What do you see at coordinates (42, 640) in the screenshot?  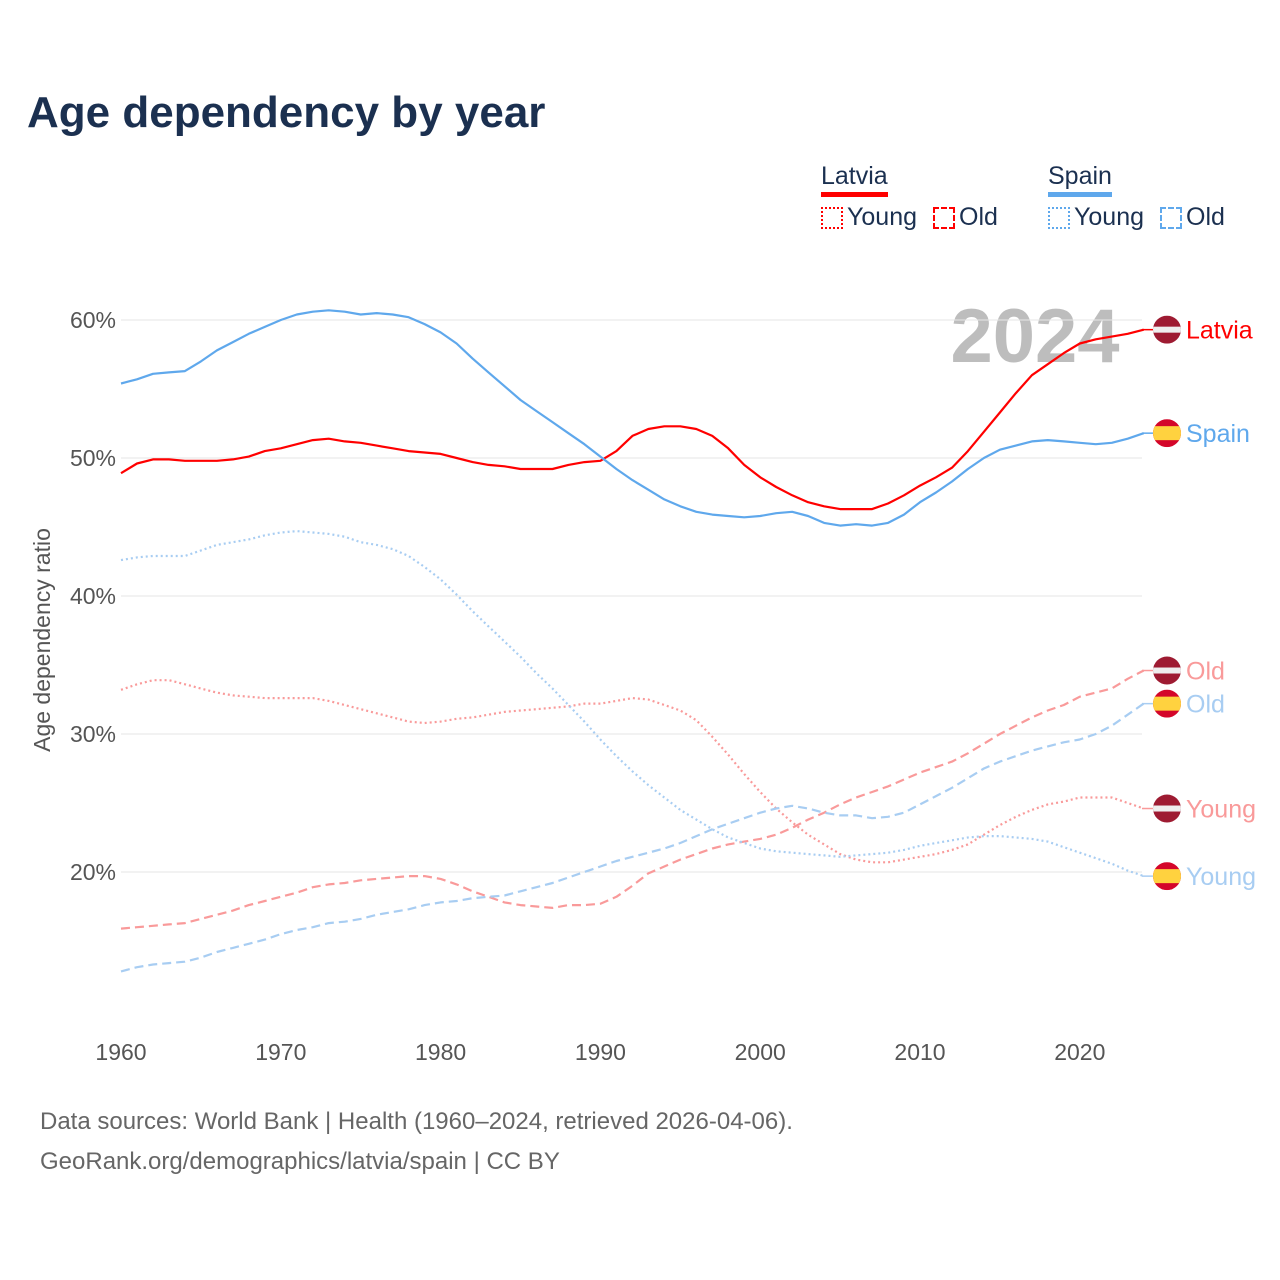 I see `y-axis-label: Age dependency ratio` at bounding box center [42, 640].